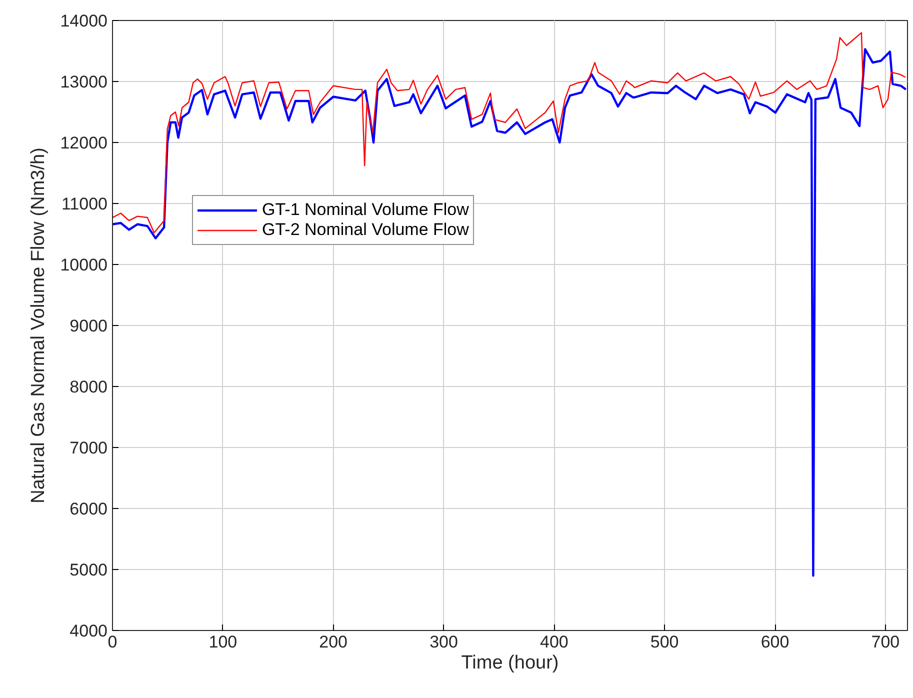  Describe the element at coordinates (885, 642) in the screenshot. I see `x-tick-label: 700` at that location.